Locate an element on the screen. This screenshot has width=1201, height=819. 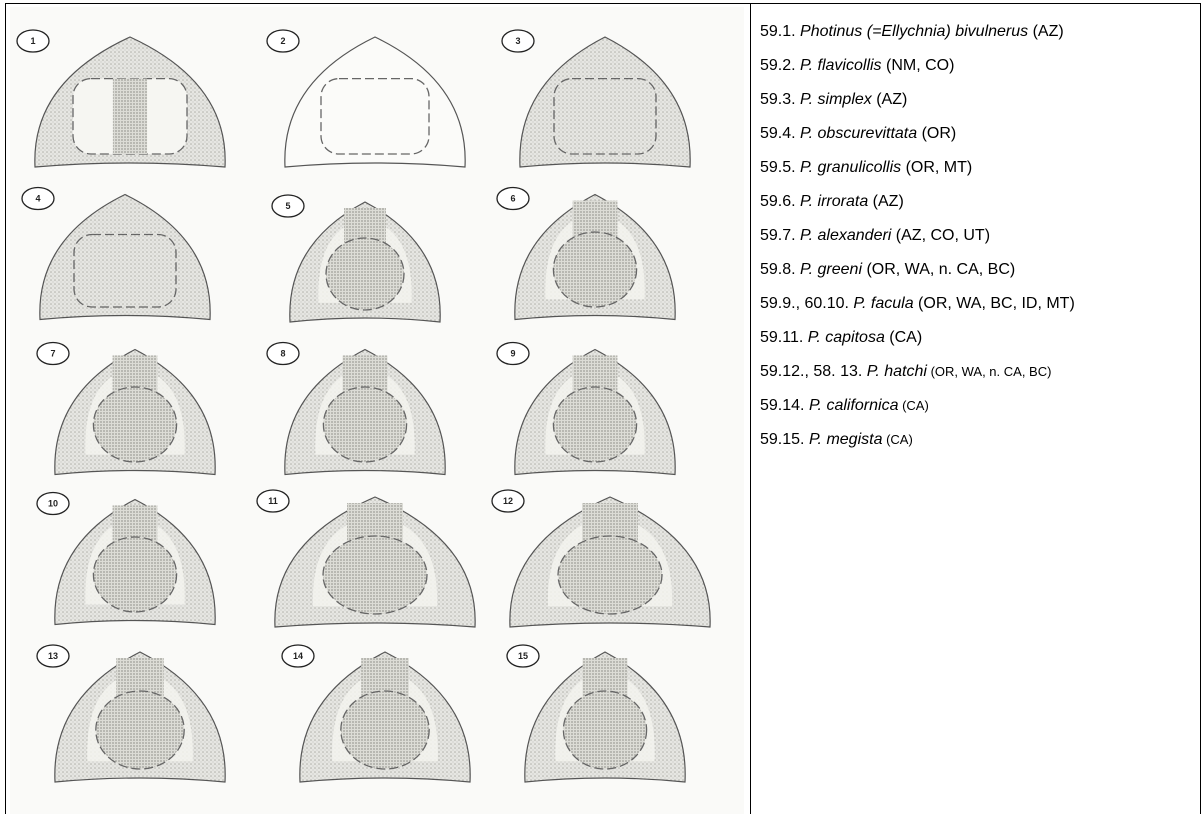
pronotum-drawing: 5 is located at coordinates (356, 258).